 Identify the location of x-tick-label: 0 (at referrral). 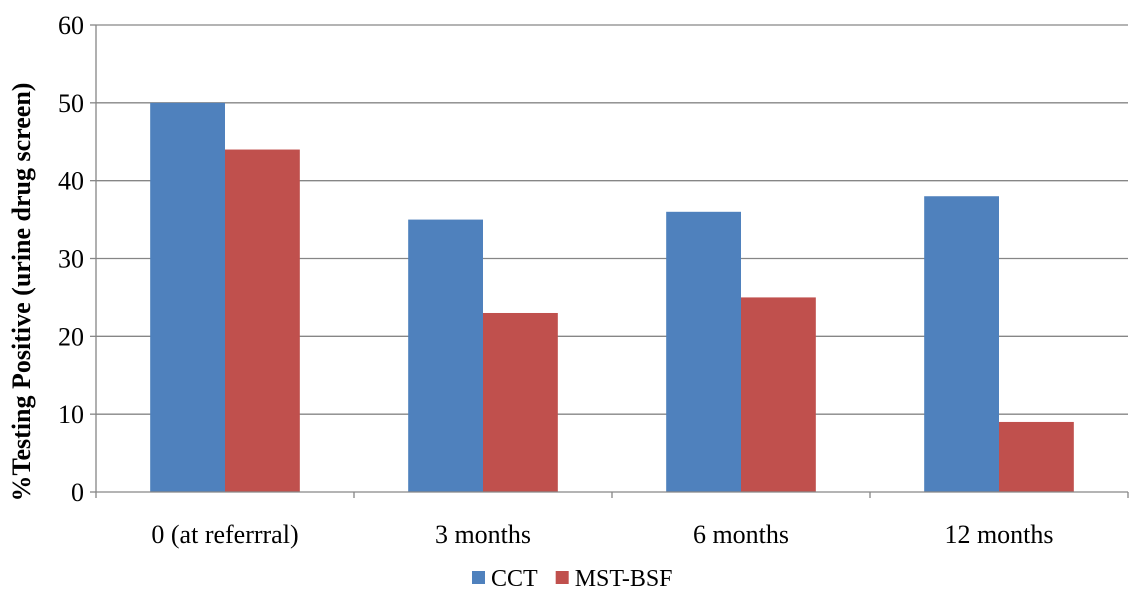
(224, 534).